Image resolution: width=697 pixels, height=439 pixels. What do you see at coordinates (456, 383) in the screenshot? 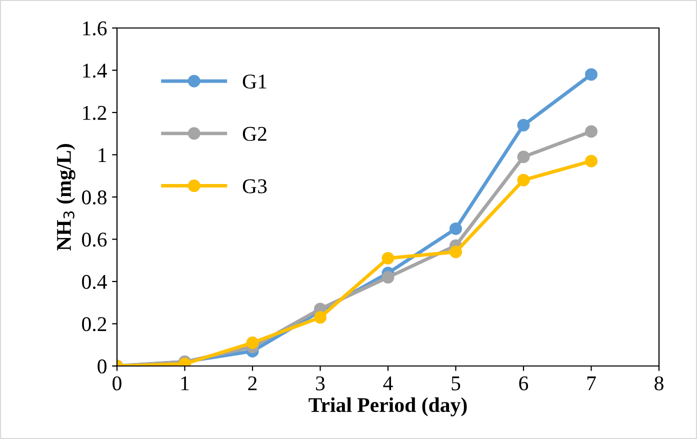
I see `x-tick-label: 5` at bounding box center [456, 383].